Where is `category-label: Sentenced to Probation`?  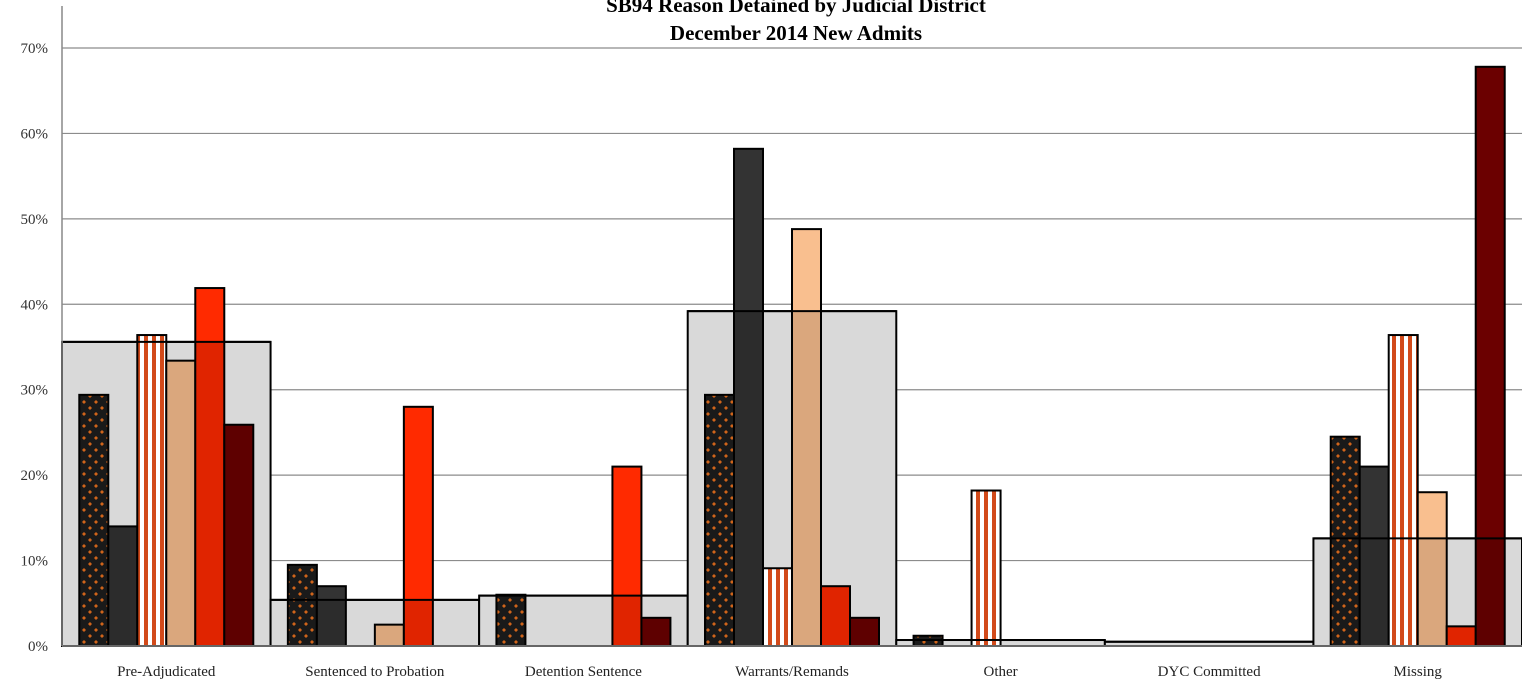 category-label: Sentenced to Probation is located at coordinates (375, 672).